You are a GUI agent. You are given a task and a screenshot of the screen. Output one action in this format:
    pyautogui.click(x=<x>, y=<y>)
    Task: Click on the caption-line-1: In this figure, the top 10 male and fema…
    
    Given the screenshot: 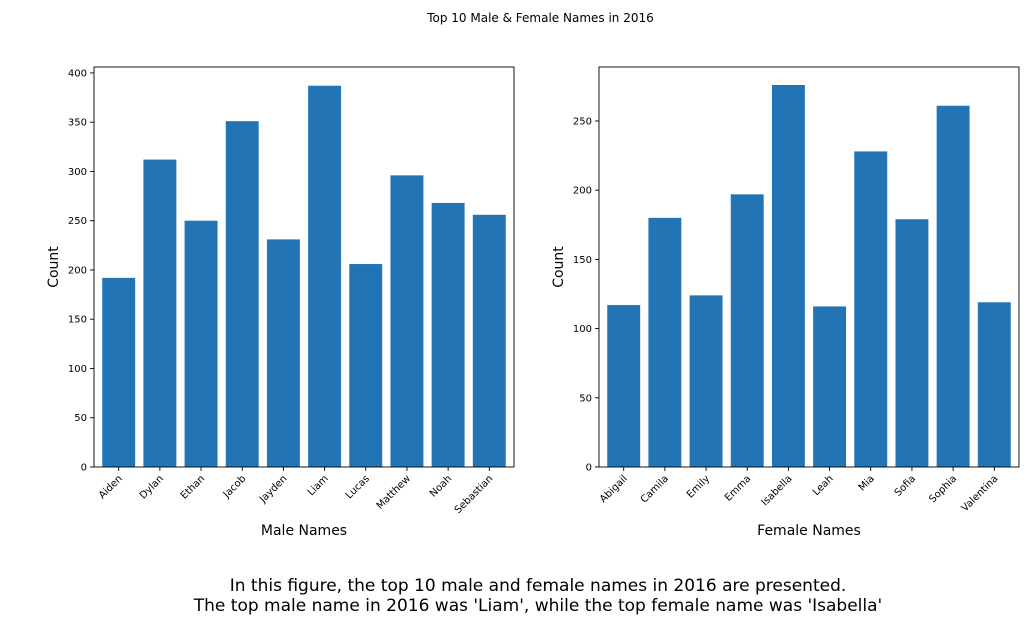 What is the action you would take?
    pyautogui.click(x=538, y=586)
    